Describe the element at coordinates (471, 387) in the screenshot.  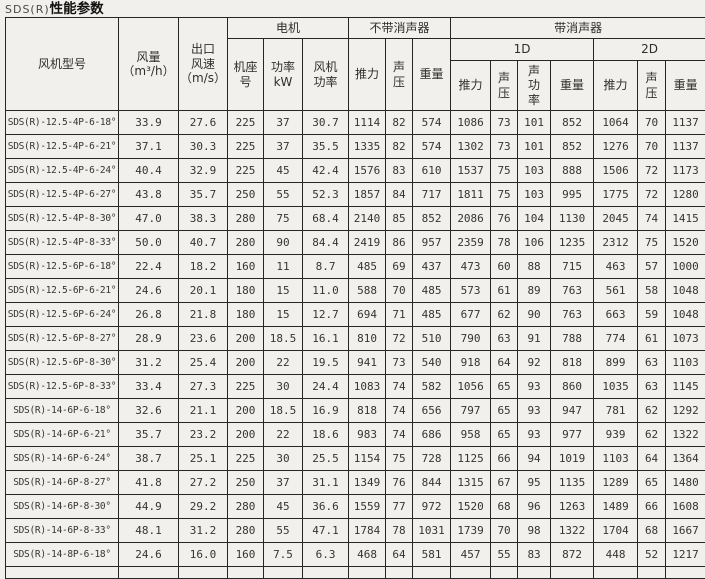
I see `value-cell: 1056` at that location.